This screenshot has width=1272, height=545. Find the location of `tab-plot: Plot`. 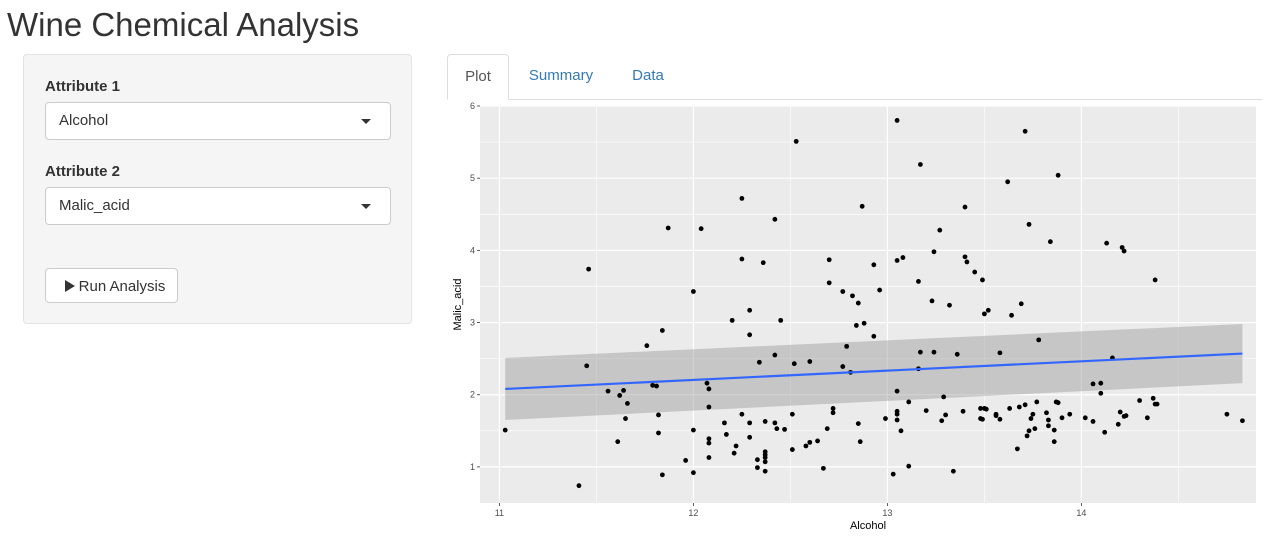

tab-plot: Plot is located at coordinates (478, 77).